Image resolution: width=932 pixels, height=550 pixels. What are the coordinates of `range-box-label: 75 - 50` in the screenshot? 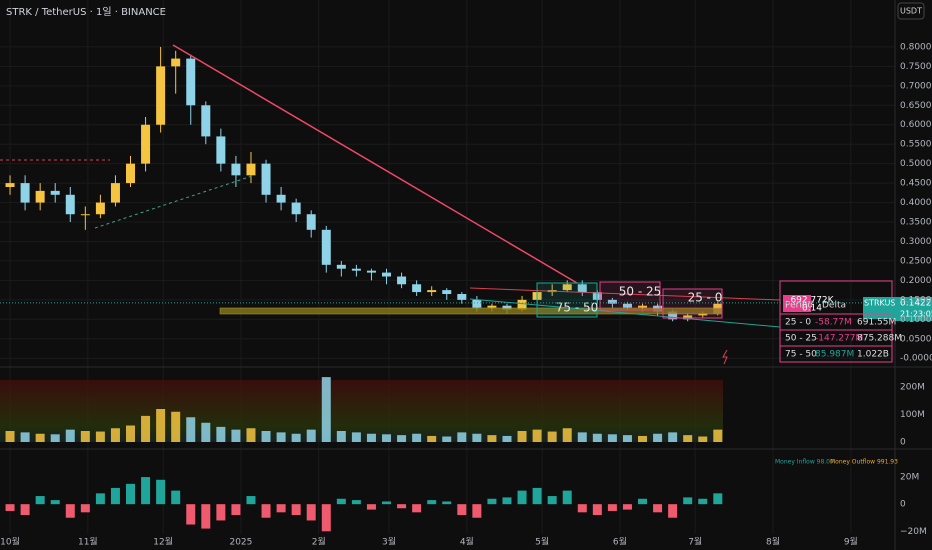 It's located at (577, 308).